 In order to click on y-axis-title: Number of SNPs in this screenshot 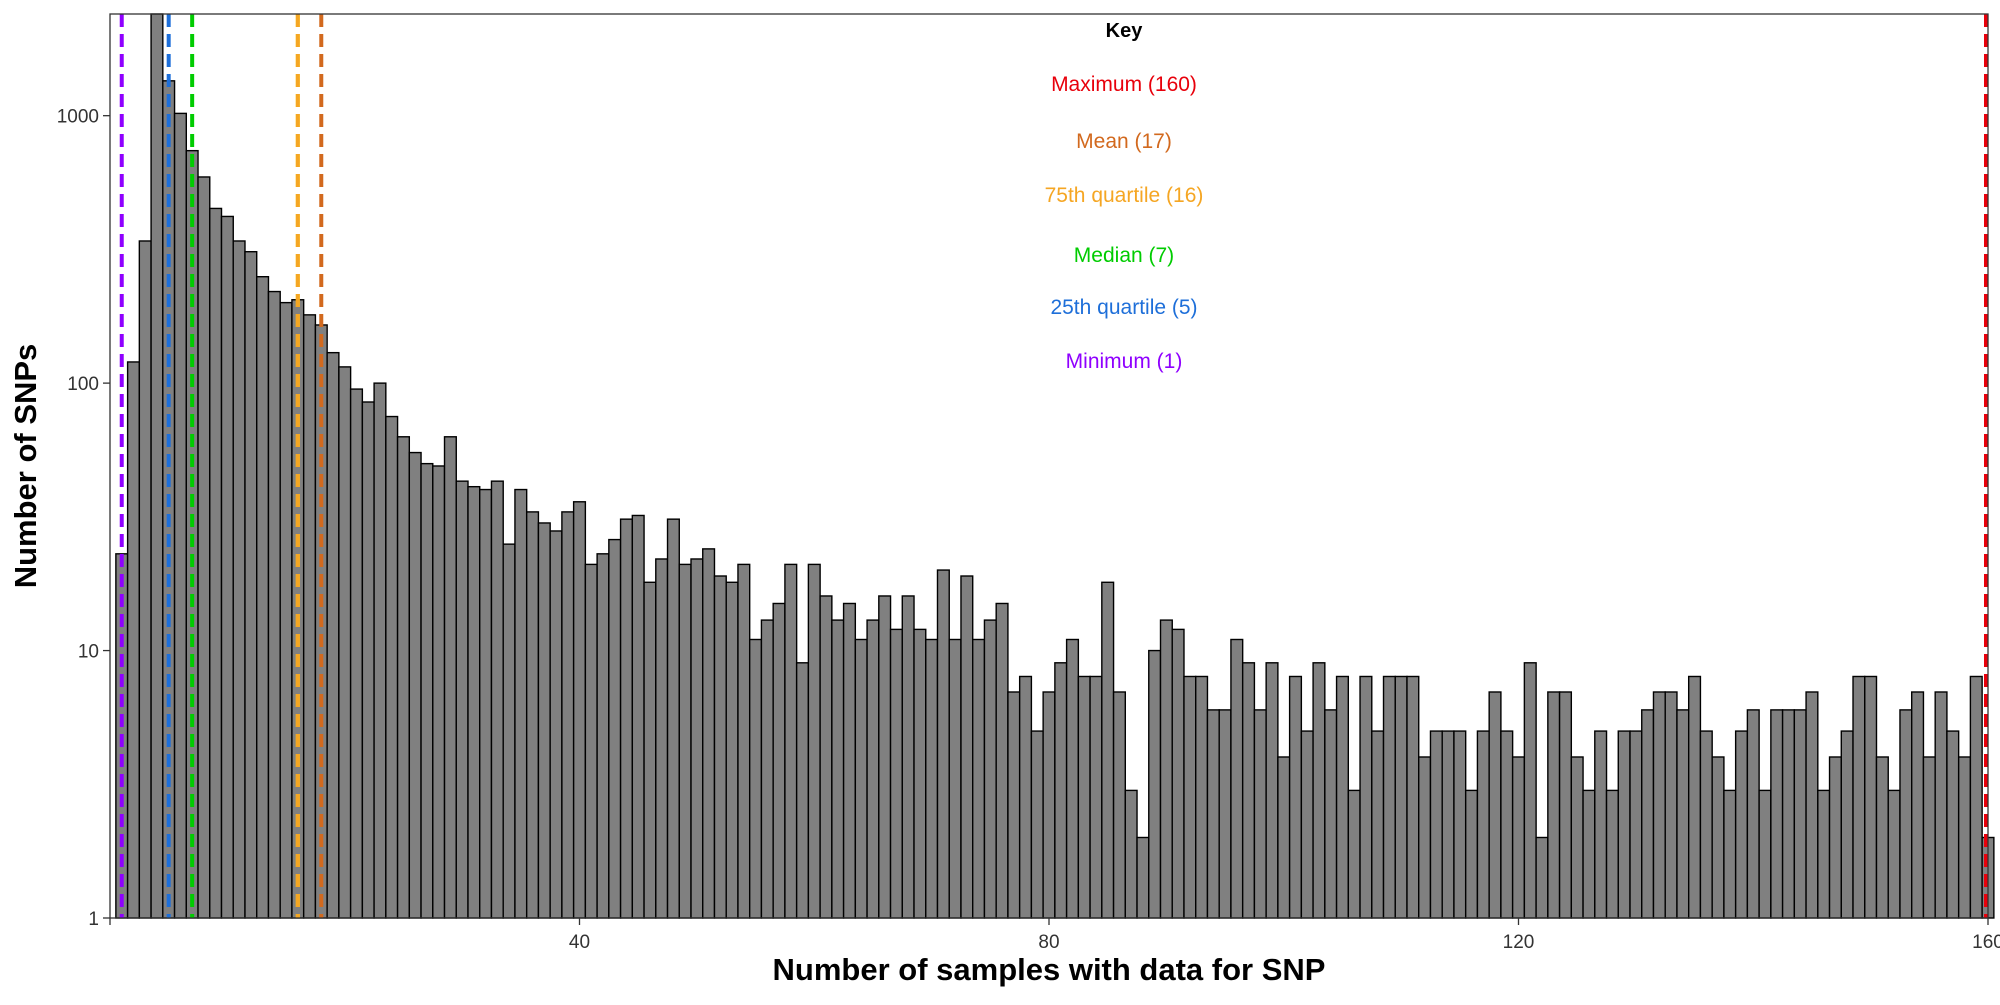, I will do `click(25, 466)`.